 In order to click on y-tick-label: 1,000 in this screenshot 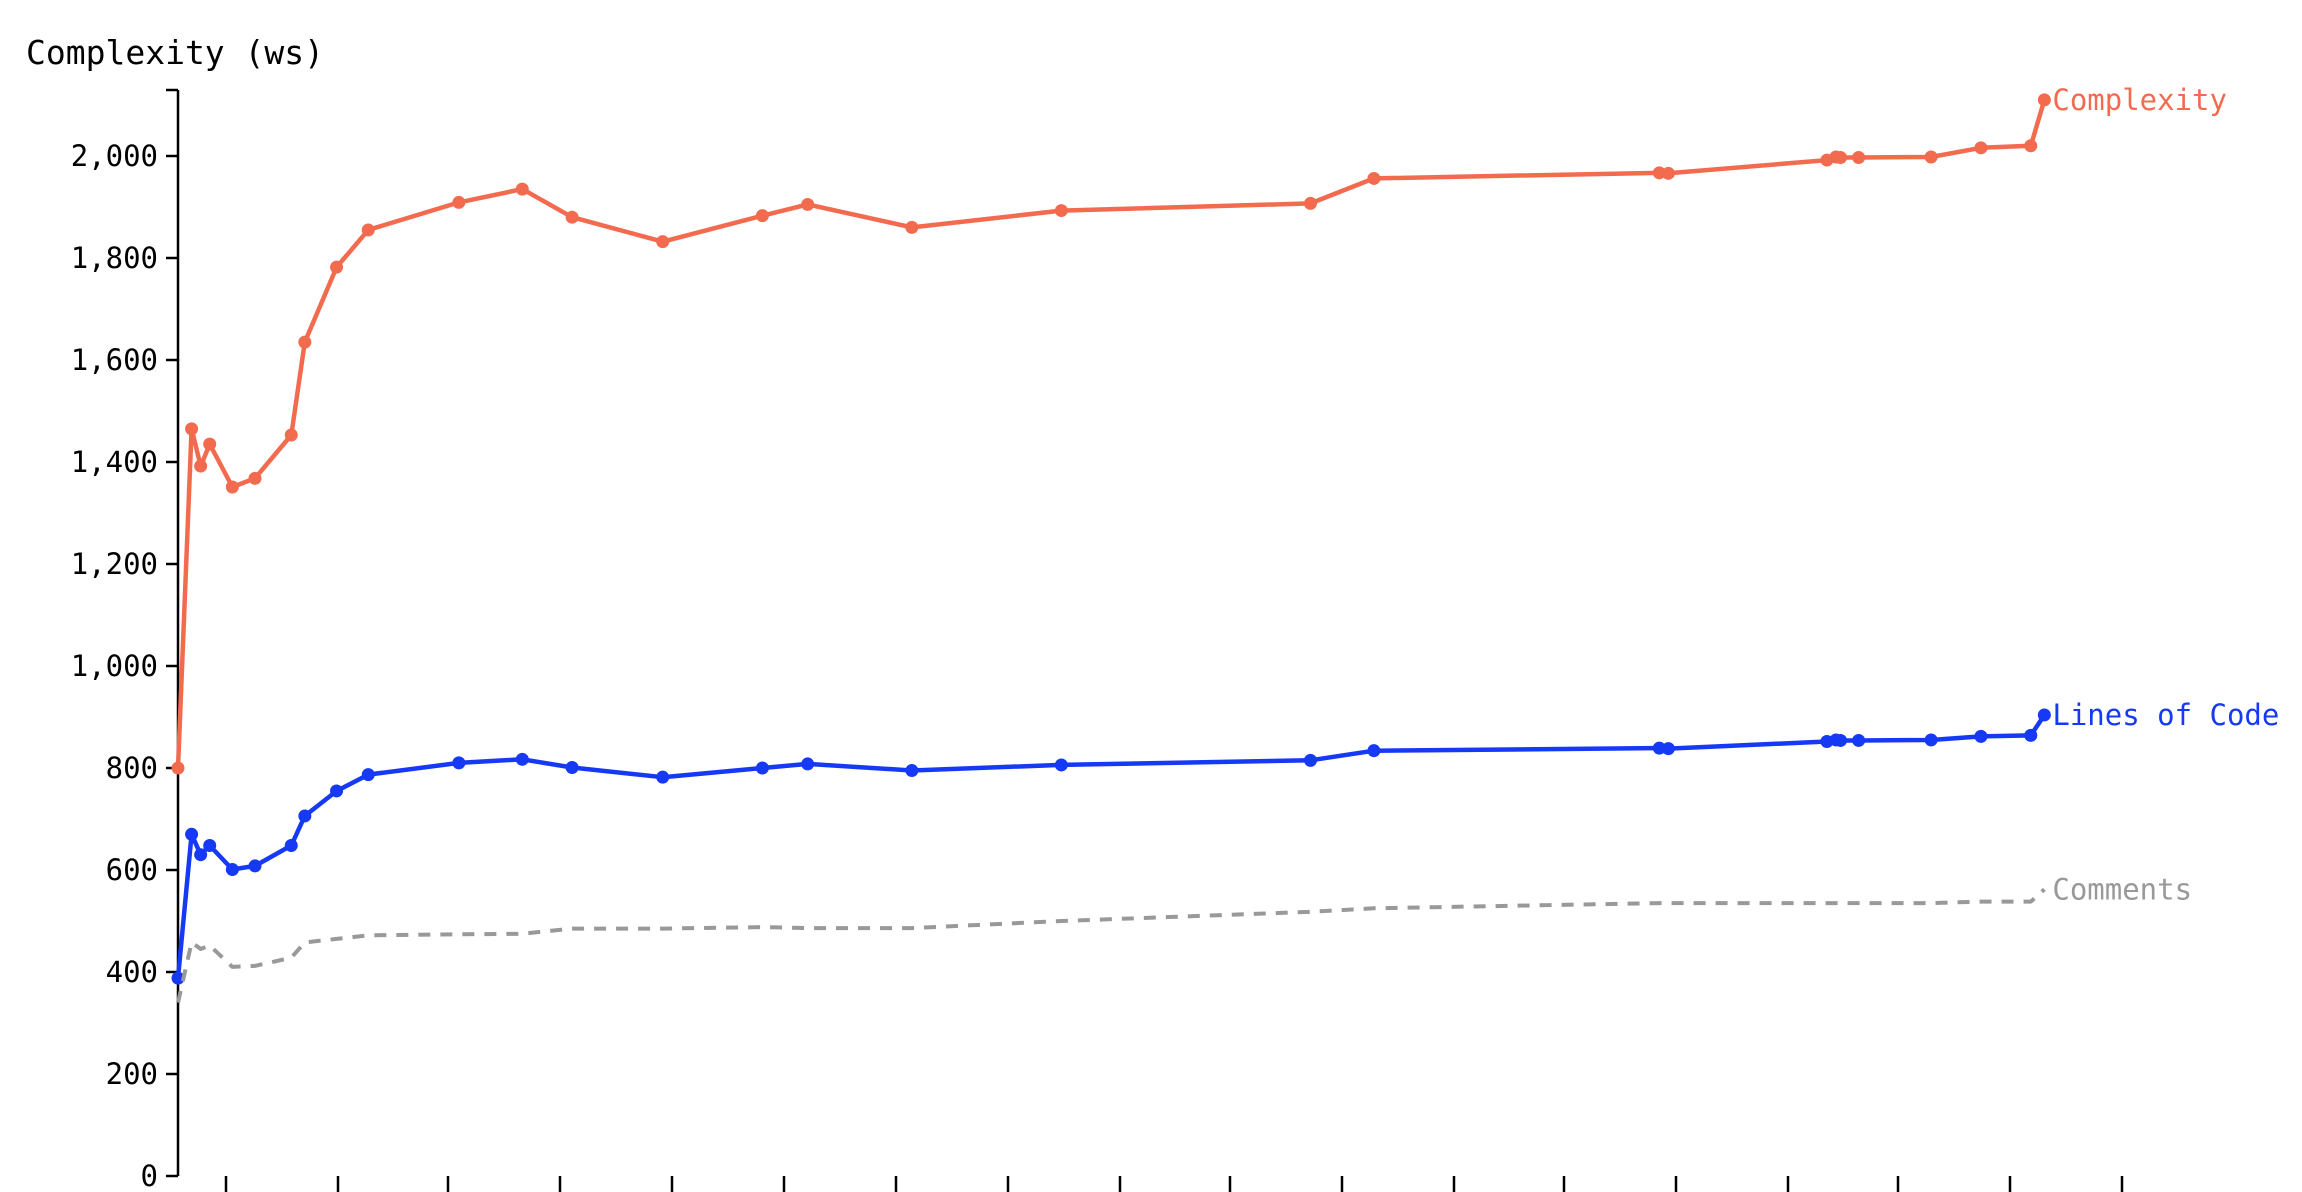, I will do `click(114, 666)`.